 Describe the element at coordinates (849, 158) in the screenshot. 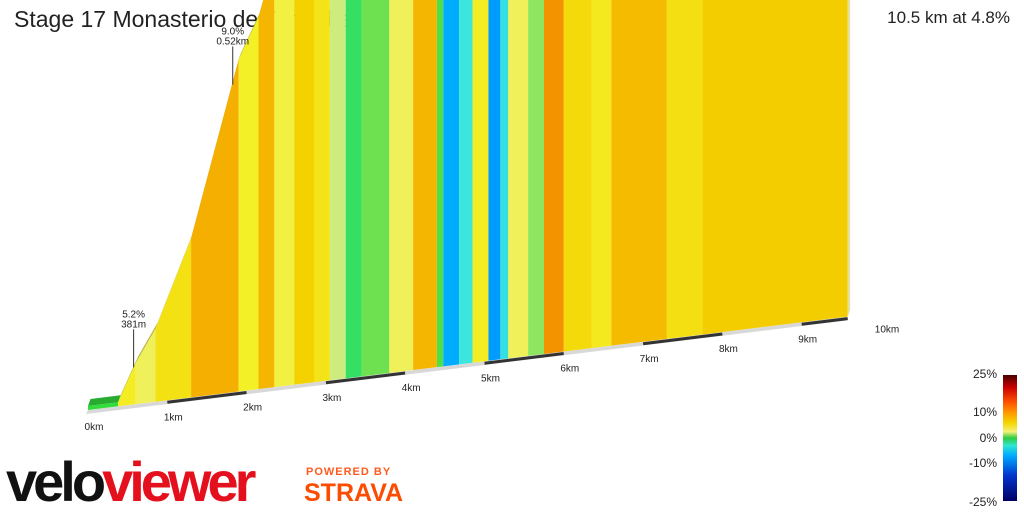

I see `profile-end-cap` at that location.